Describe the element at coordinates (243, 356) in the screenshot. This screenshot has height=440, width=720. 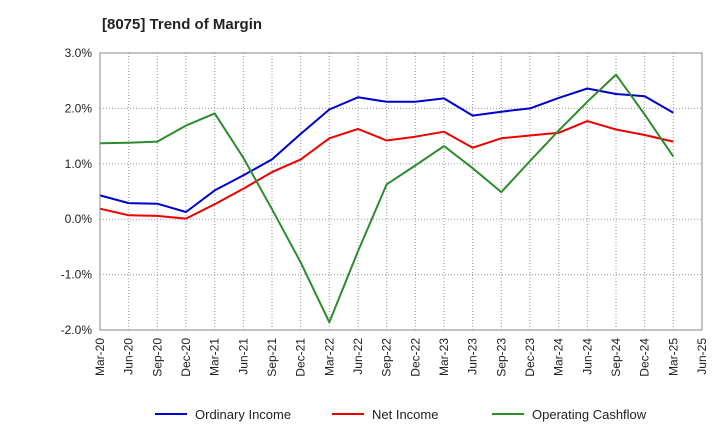
I see `x-tick-label: Jun-21` at that location.